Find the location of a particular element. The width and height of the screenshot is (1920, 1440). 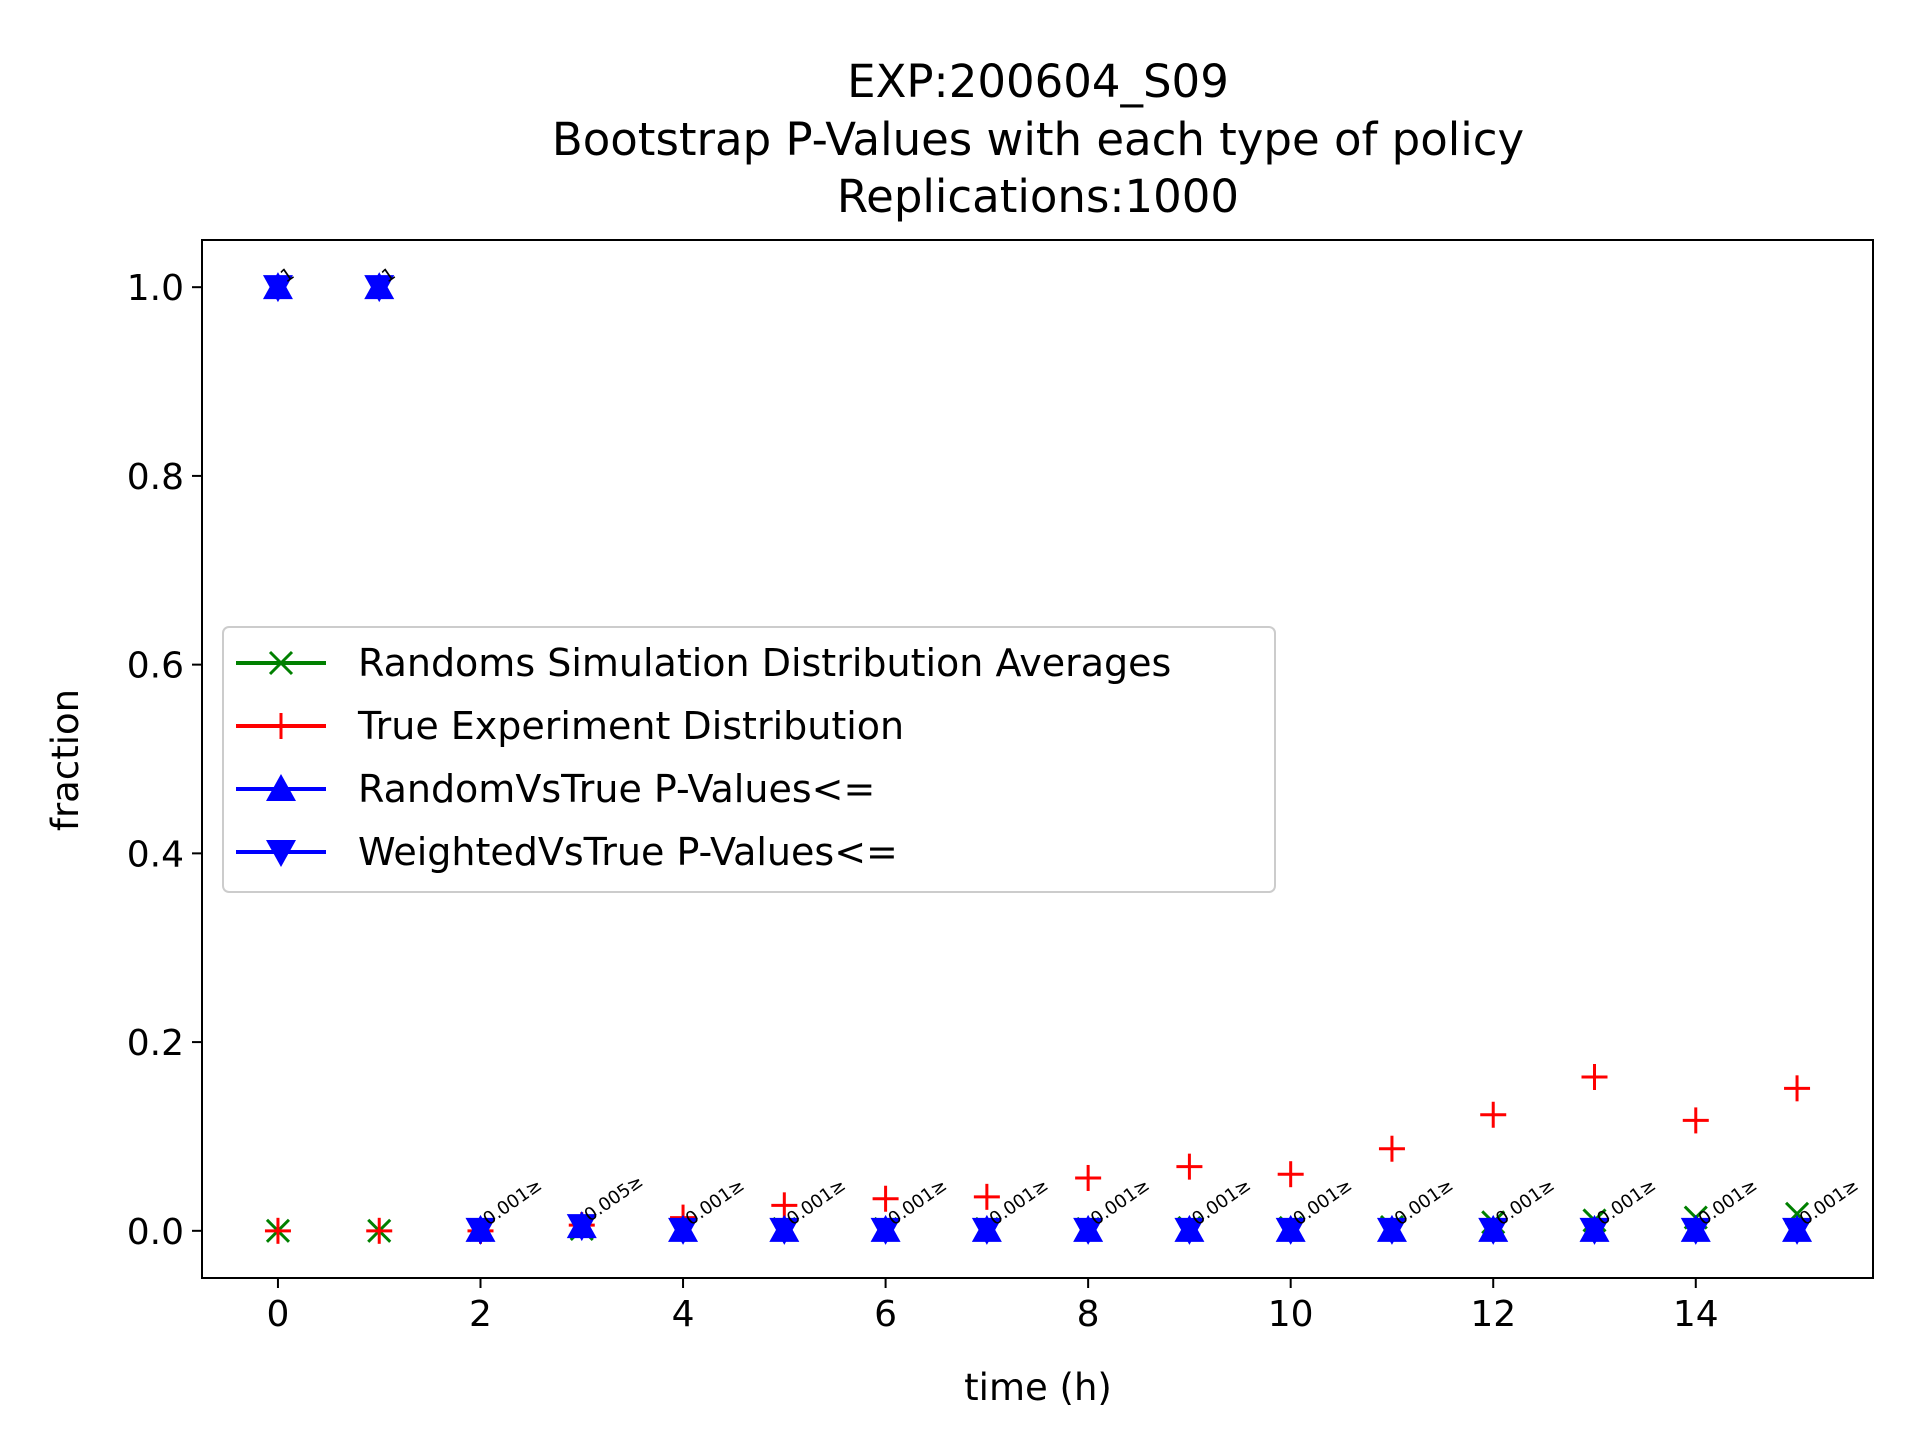

x-axis-label: time (h) is located at coordinates (1038, 1387).